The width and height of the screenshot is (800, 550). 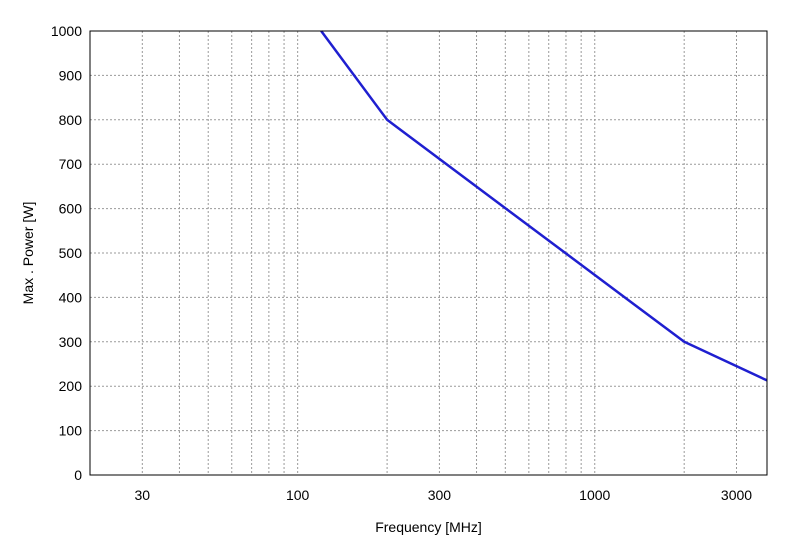 What do you see at coordinates (28, 253) in the screenshot?
I see `y-axis-label: Max . Power [W]` at bounding box center [28, 253].